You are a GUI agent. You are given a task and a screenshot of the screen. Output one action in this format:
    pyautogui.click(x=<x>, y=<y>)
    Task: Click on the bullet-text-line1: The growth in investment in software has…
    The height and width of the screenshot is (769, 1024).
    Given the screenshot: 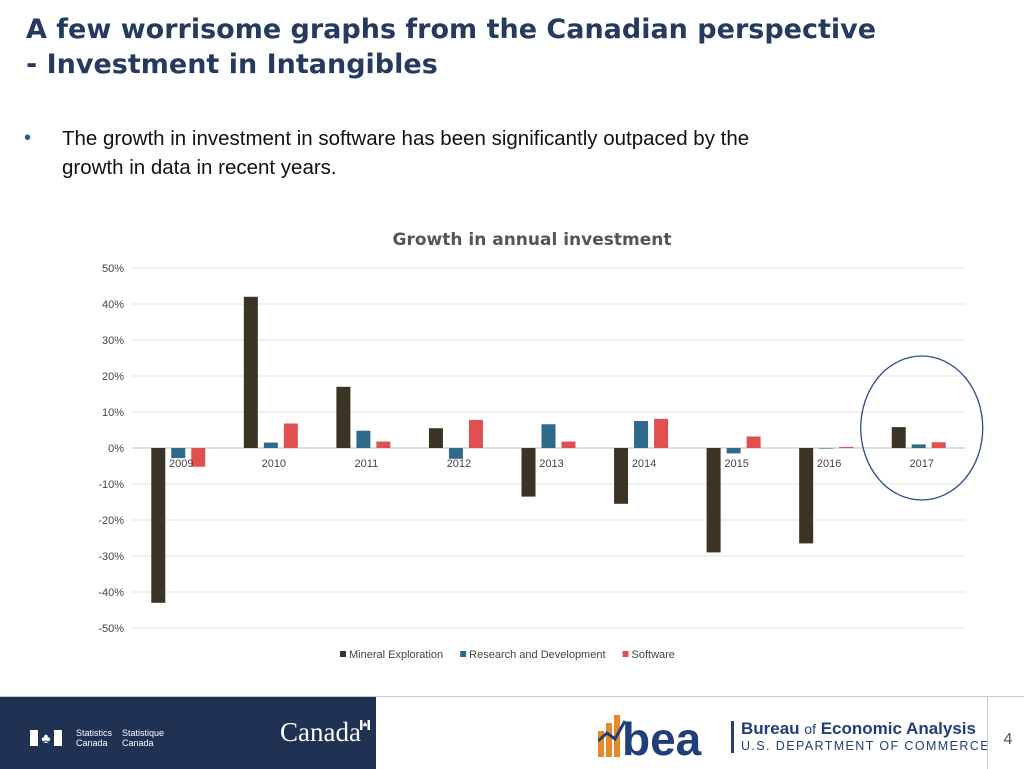 What is the action you would take?
    pyautogui.click(x=406, y=138)
    